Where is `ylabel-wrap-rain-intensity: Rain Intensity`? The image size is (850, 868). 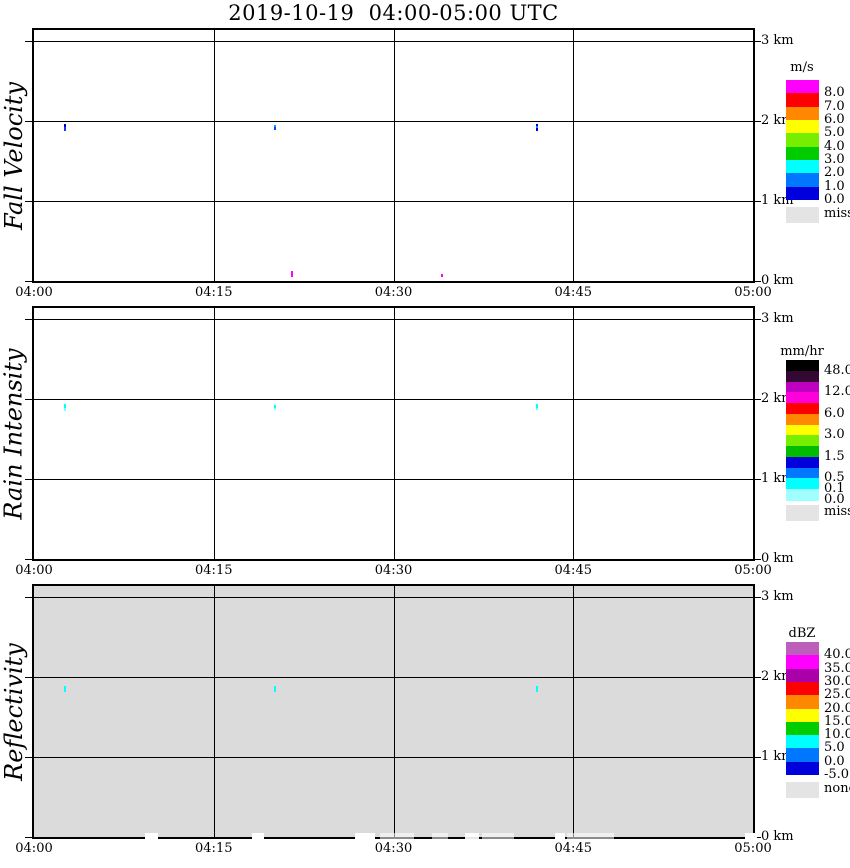
ylabel-wrap-rain-intensity: Rain Intensity is located at coordinates (14, 433).